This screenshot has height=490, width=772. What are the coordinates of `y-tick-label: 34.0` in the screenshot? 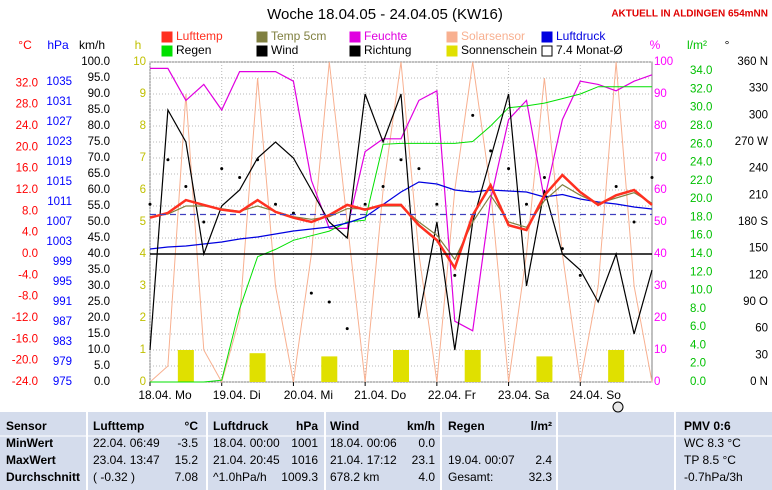 It's located at (701, 71).